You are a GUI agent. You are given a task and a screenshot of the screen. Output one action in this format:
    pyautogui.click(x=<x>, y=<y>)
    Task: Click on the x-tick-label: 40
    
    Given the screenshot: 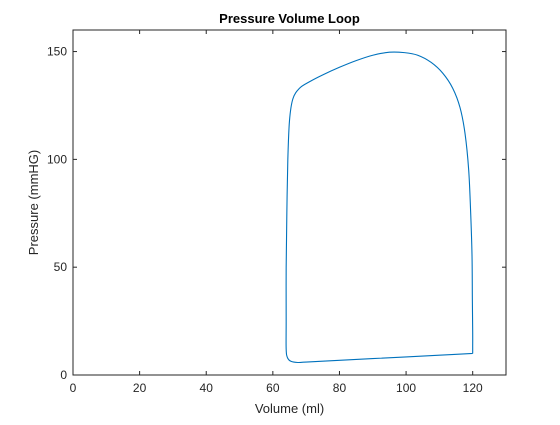 What is the action you would take?
    pyautogui.click(x=207, y=388)
    